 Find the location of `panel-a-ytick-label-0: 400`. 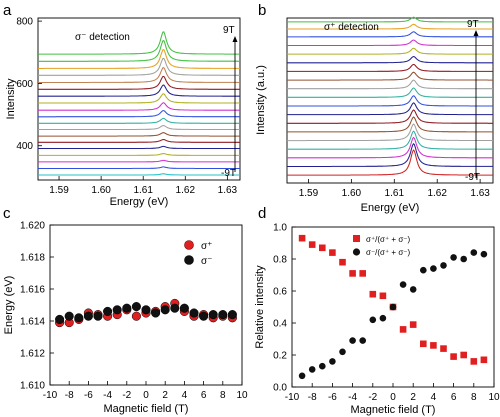

panel-a-ytick-label-0: 400 is located at coordinates (24, 146).